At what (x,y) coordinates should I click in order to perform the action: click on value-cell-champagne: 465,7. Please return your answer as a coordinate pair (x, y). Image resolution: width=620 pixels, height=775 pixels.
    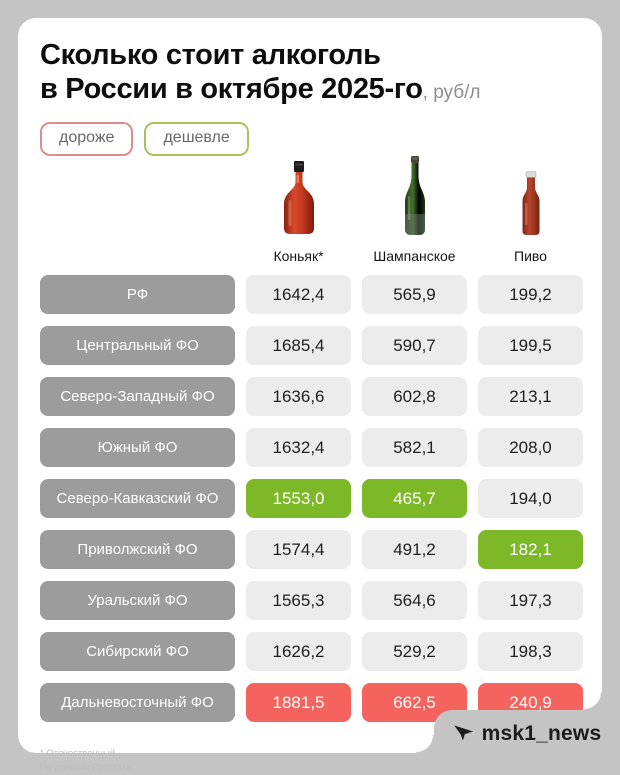
    Looking at the image, I should click on (414, 499).